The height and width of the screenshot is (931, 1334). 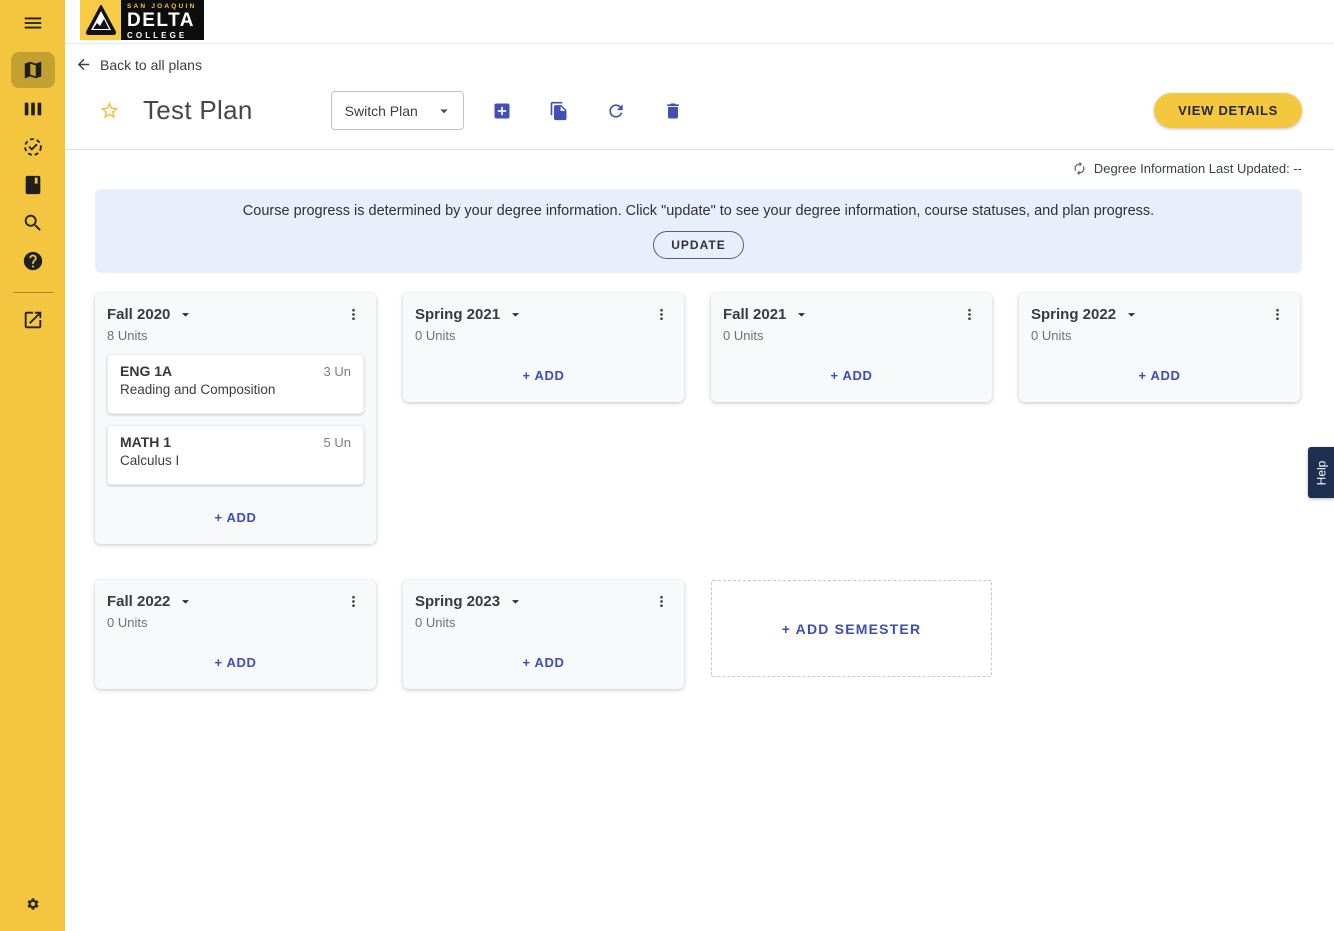 What do you see at coordinates (32, 70) in the screenshot?
I see `map-icon` at bounding box center [32, 70].